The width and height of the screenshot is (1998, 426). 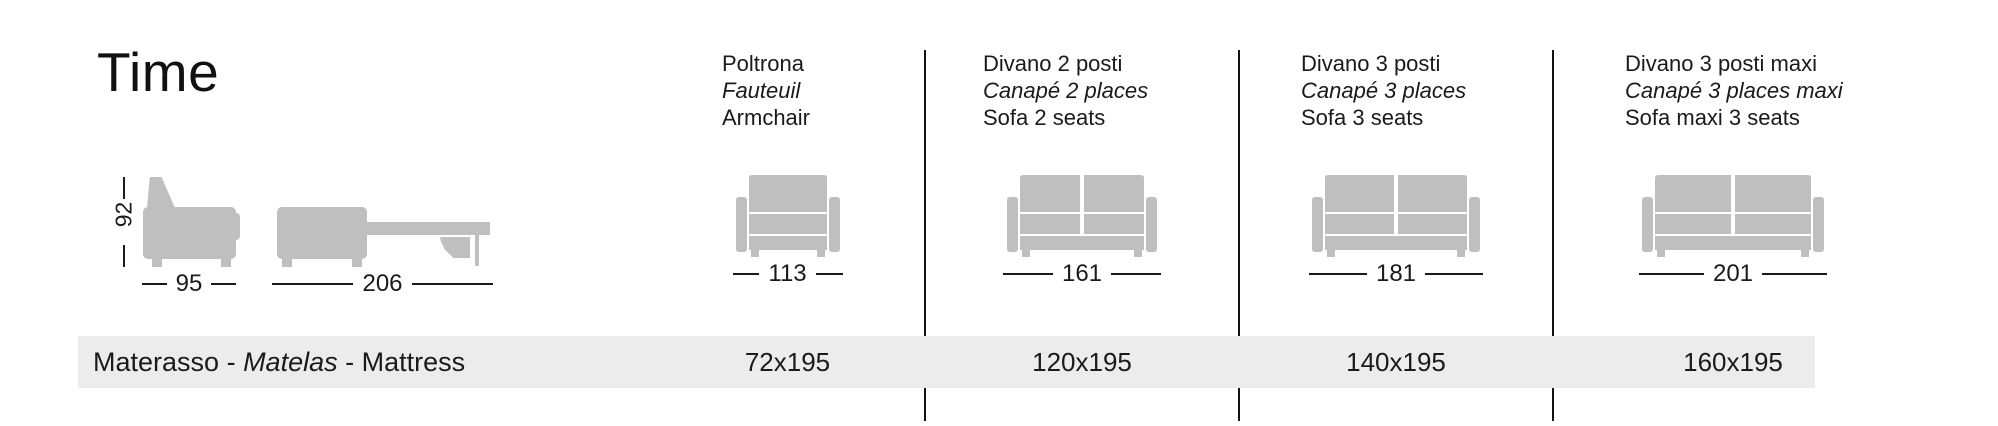 I want to click on mattress-size: 160x195, so click(x=1733, y=362).